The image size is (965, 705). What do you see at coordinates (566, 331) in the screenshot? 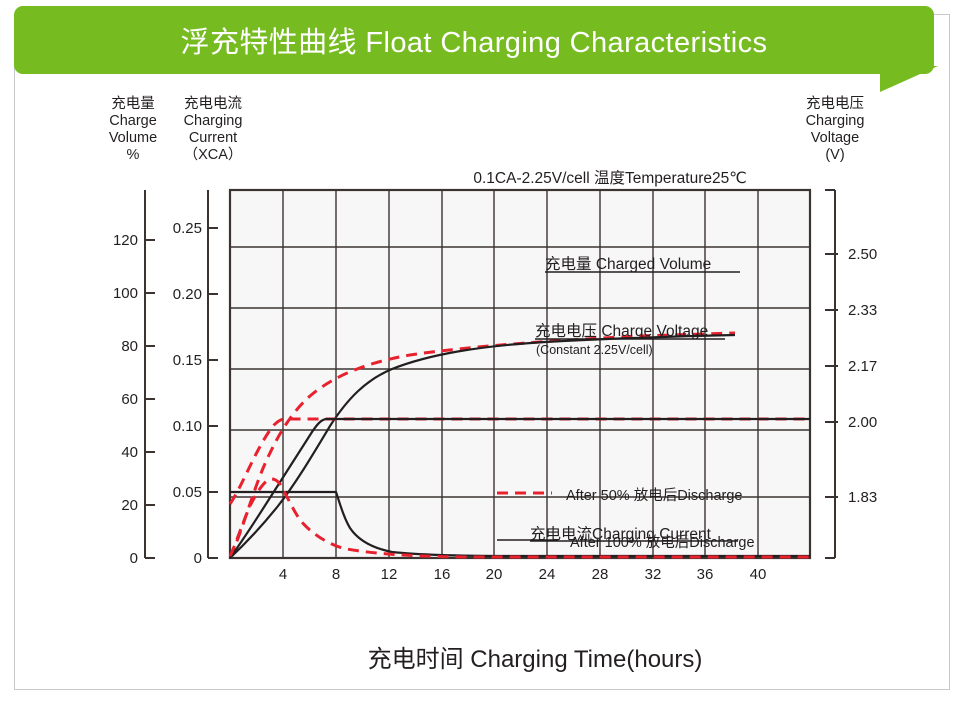
I see `curve-label-charge-voltage-cn: 充电电压` at bounding box center [566, 331].